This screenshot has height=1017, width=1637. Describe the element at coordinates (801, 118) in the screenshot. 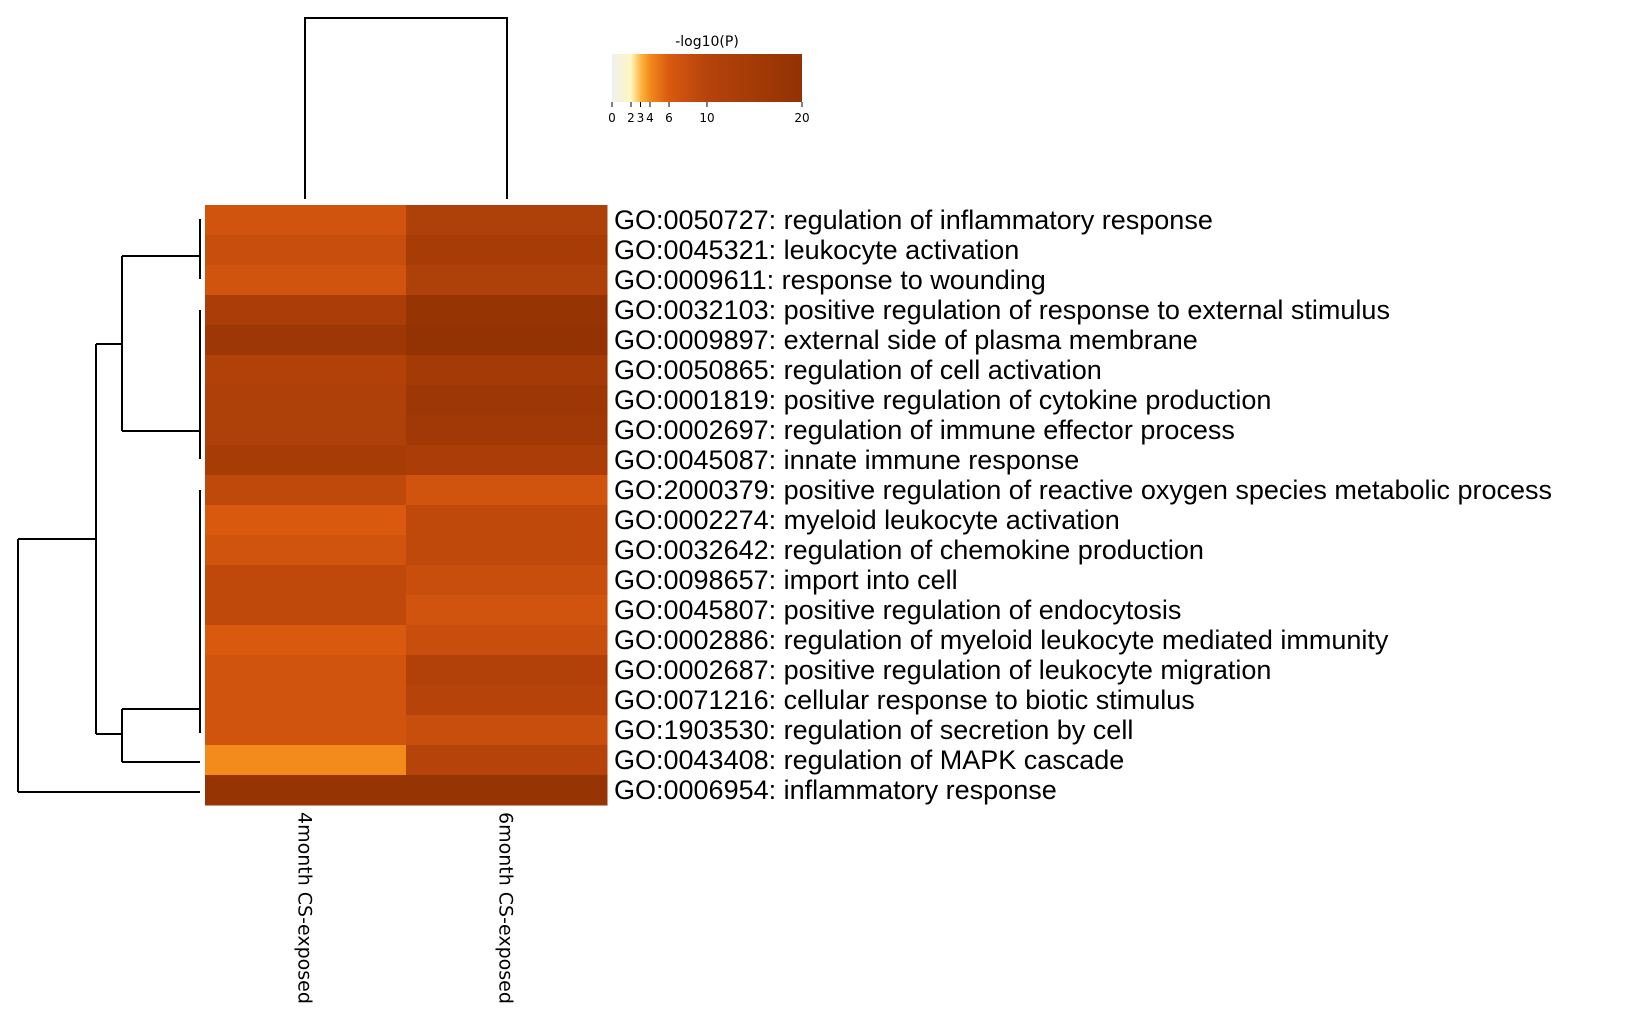

I see `colorbar-tick-label: 20` at that location.